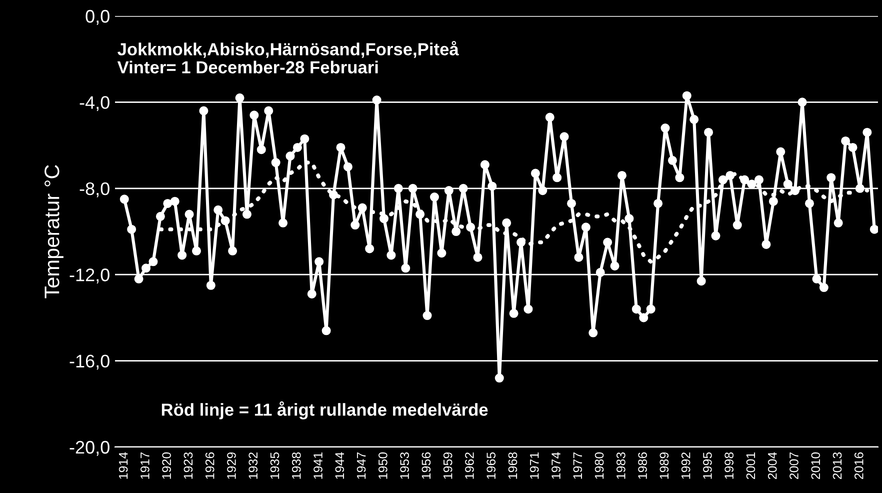 The height and width of the screenshot is (493, 882). What do you see at coordinates (166, 465) in the screenshot?
I see `x-tick-label: 1920` at bounding box center [166, 465].